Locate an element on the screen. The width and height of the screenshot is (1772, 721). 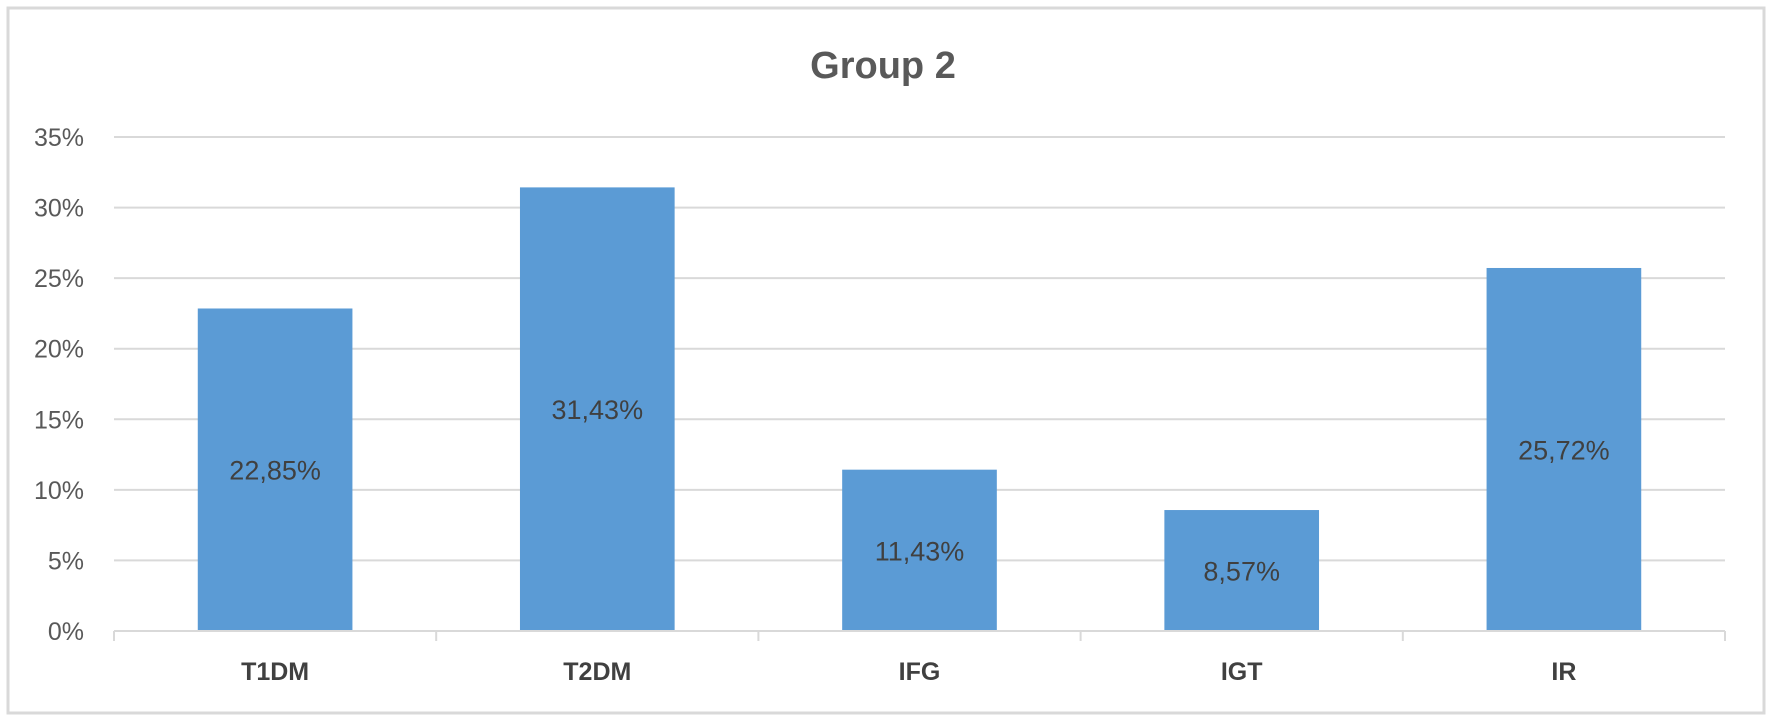
data-label: 31,43% is located at coordinates (598, 410).